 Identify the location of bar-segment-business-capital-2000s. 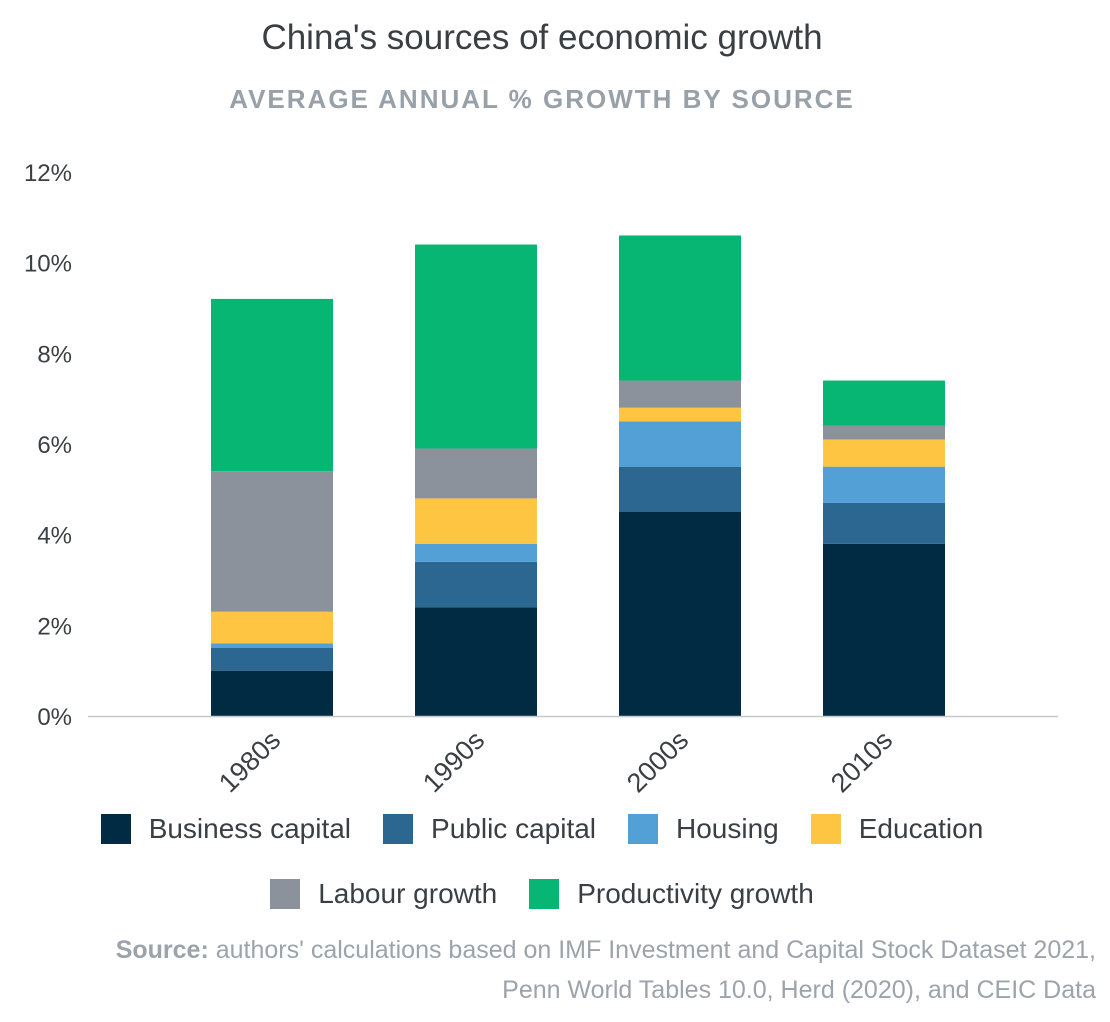
(680, 614).